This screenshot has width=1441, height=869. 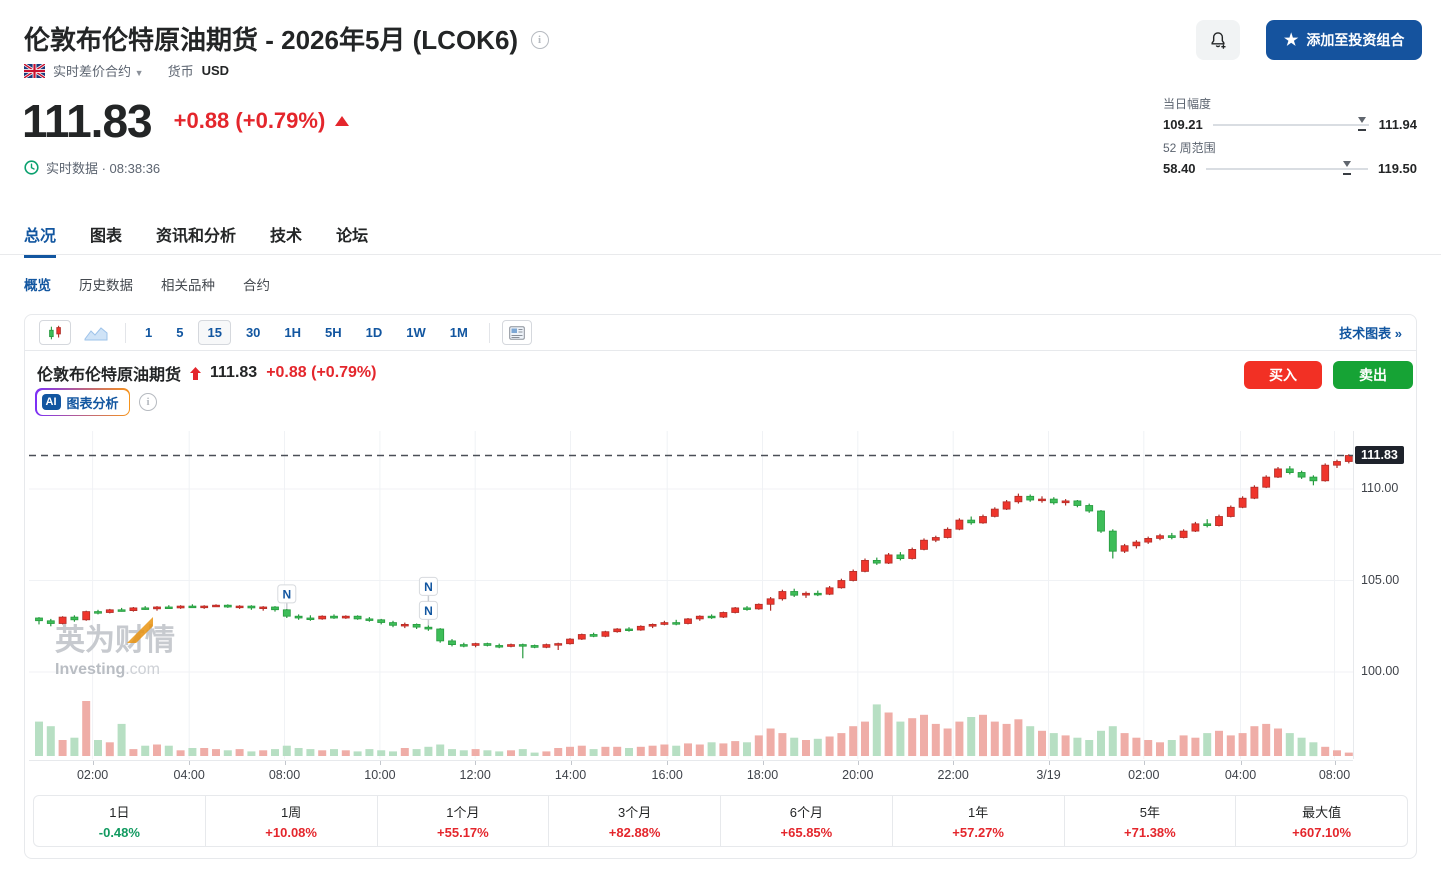 I want to click on tab-chart: 图表, so click(x=106, y=236).